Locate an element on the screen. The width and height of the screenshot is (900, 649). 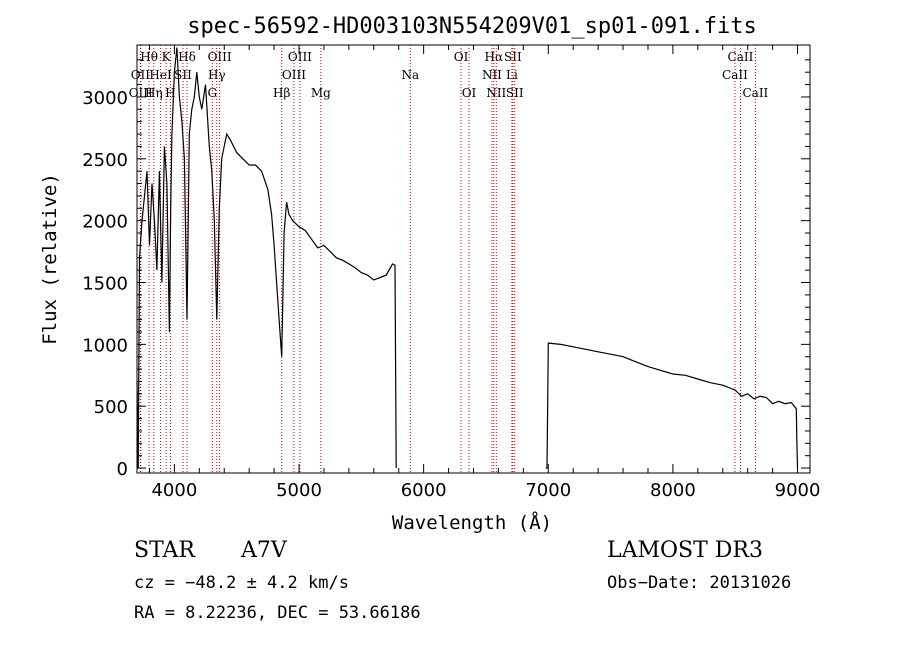
y-tick-label-3: 1500 is located at coordinates (105, 284).